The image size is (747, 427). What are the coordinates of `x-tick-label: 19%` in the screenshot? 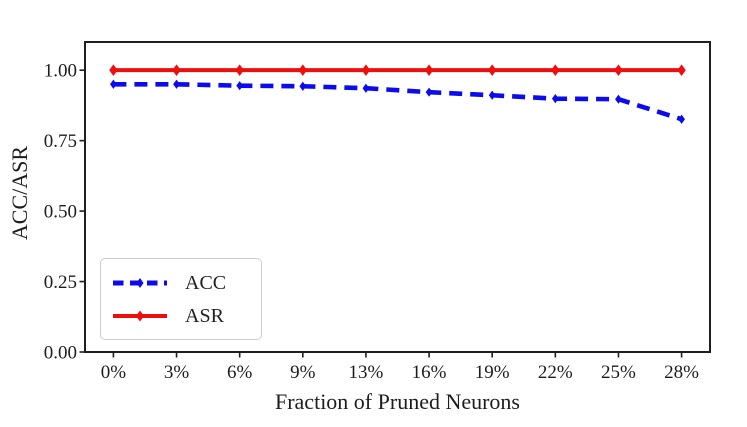 It's located at (492, 372).